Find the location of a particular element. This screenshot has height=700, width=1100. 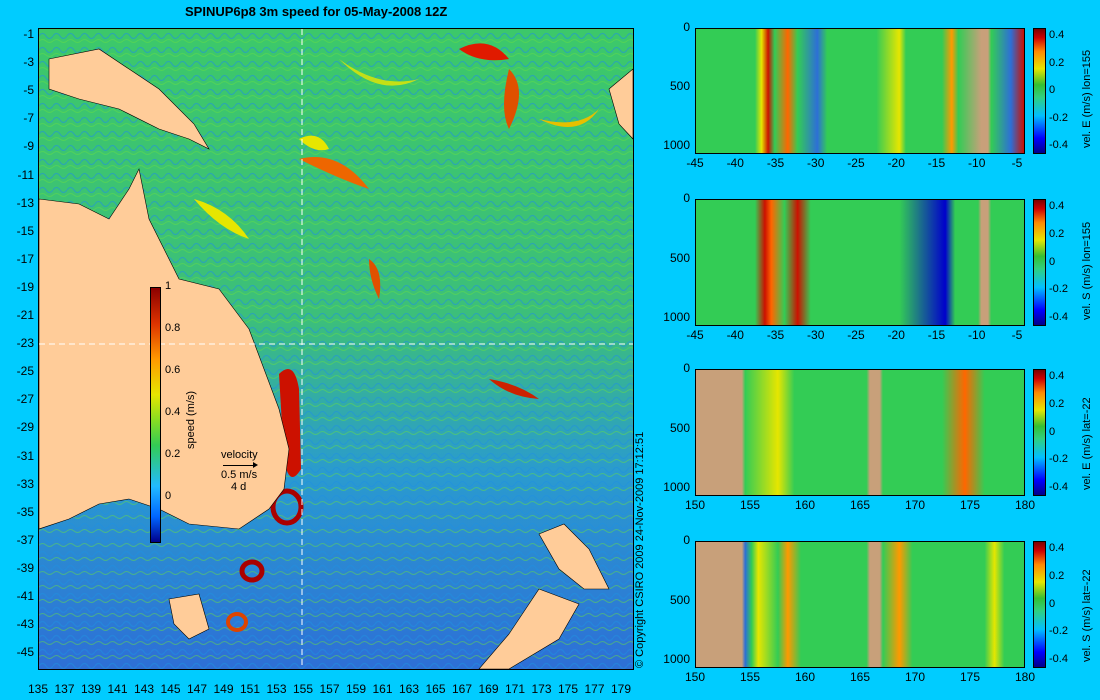

panel-x-tick: -5 is located at coordinates (1017, 335).